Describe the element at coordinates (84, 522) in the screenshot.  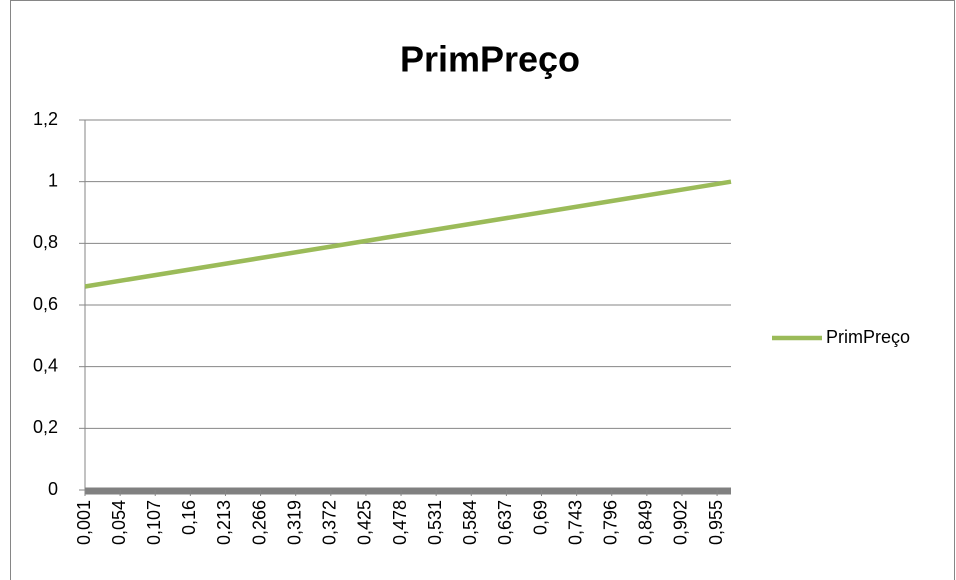
I see `x-tick-label: 0,001` at that location.